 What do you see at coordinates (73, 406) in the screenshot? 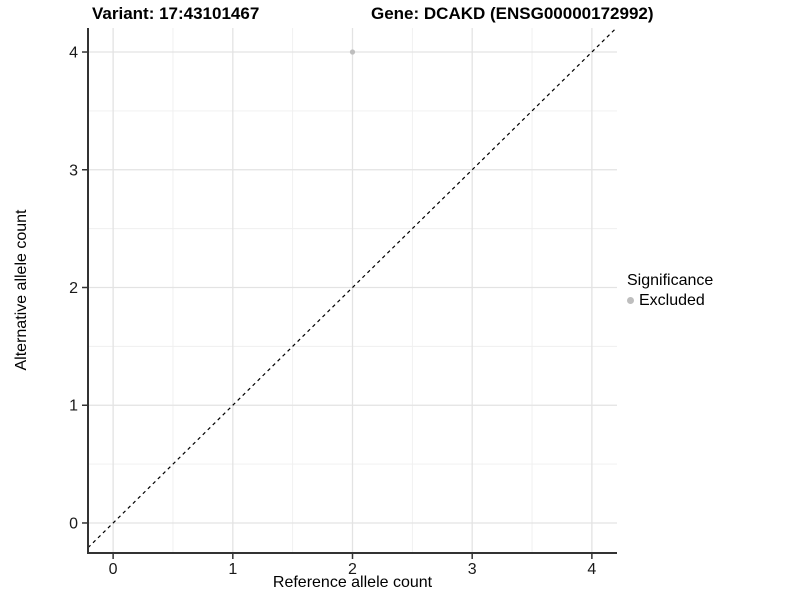
I see `y-tick-label: 1` at bounding box center [73, 406].